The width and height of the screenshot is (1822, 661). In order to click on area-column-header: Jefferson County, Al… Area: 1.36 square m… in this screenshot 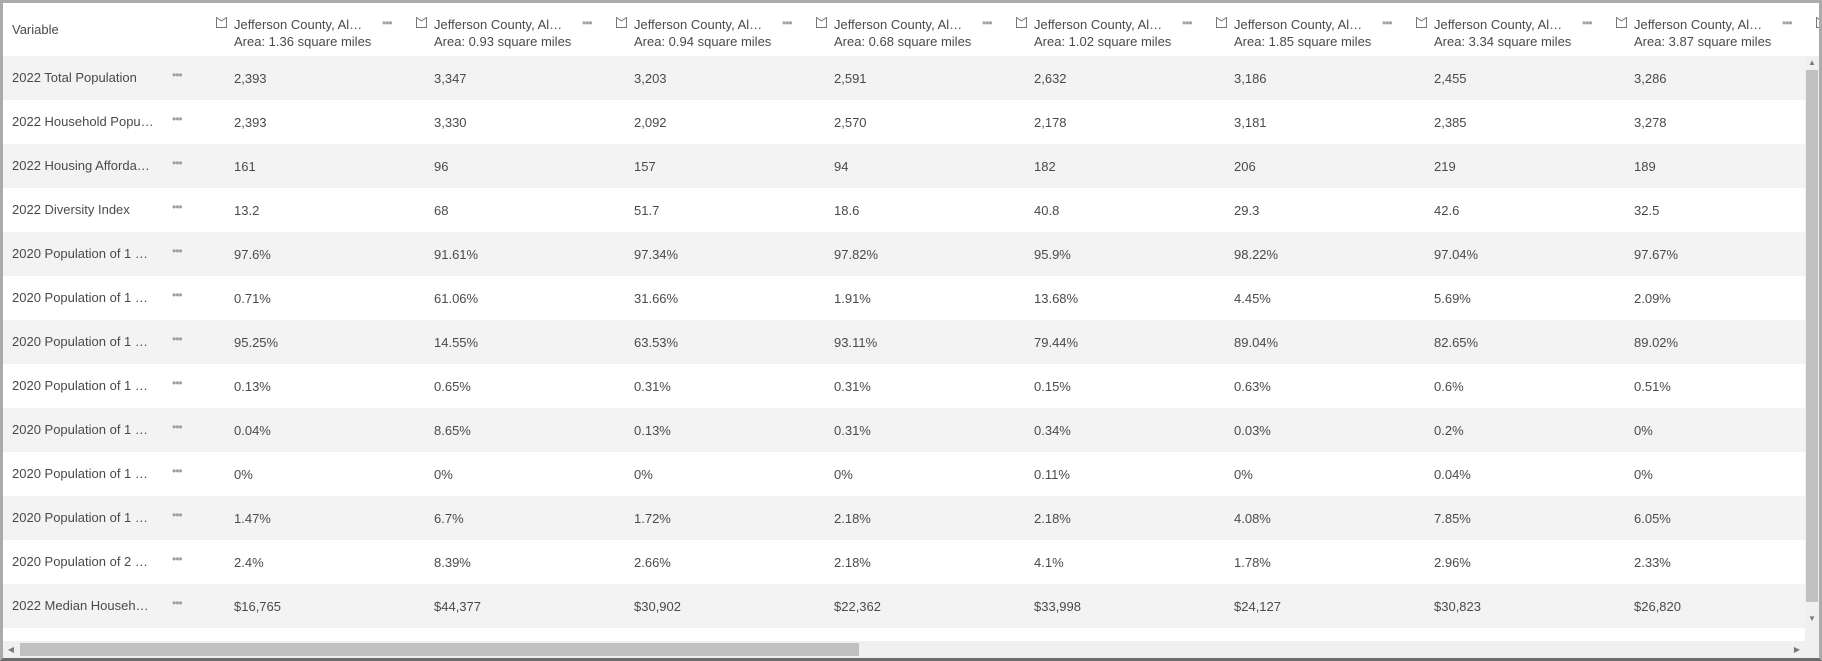, I will do `click(312, 29)`.